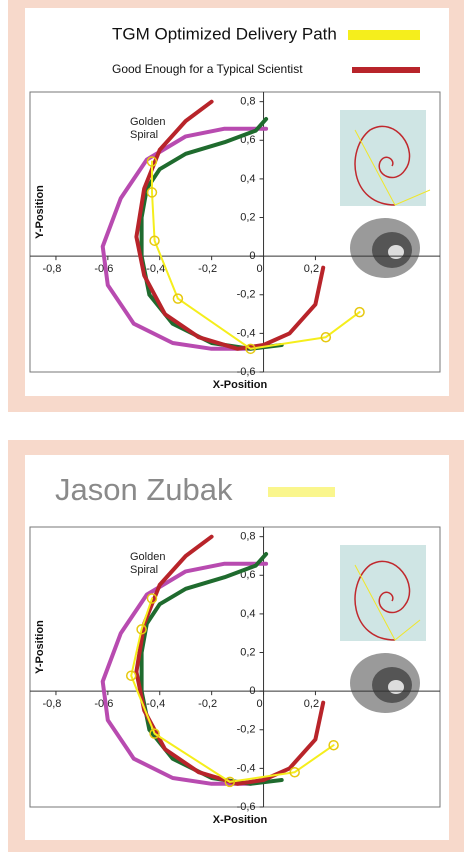  I want to click on legend-label: Jason Zubak, so click(144, 489).